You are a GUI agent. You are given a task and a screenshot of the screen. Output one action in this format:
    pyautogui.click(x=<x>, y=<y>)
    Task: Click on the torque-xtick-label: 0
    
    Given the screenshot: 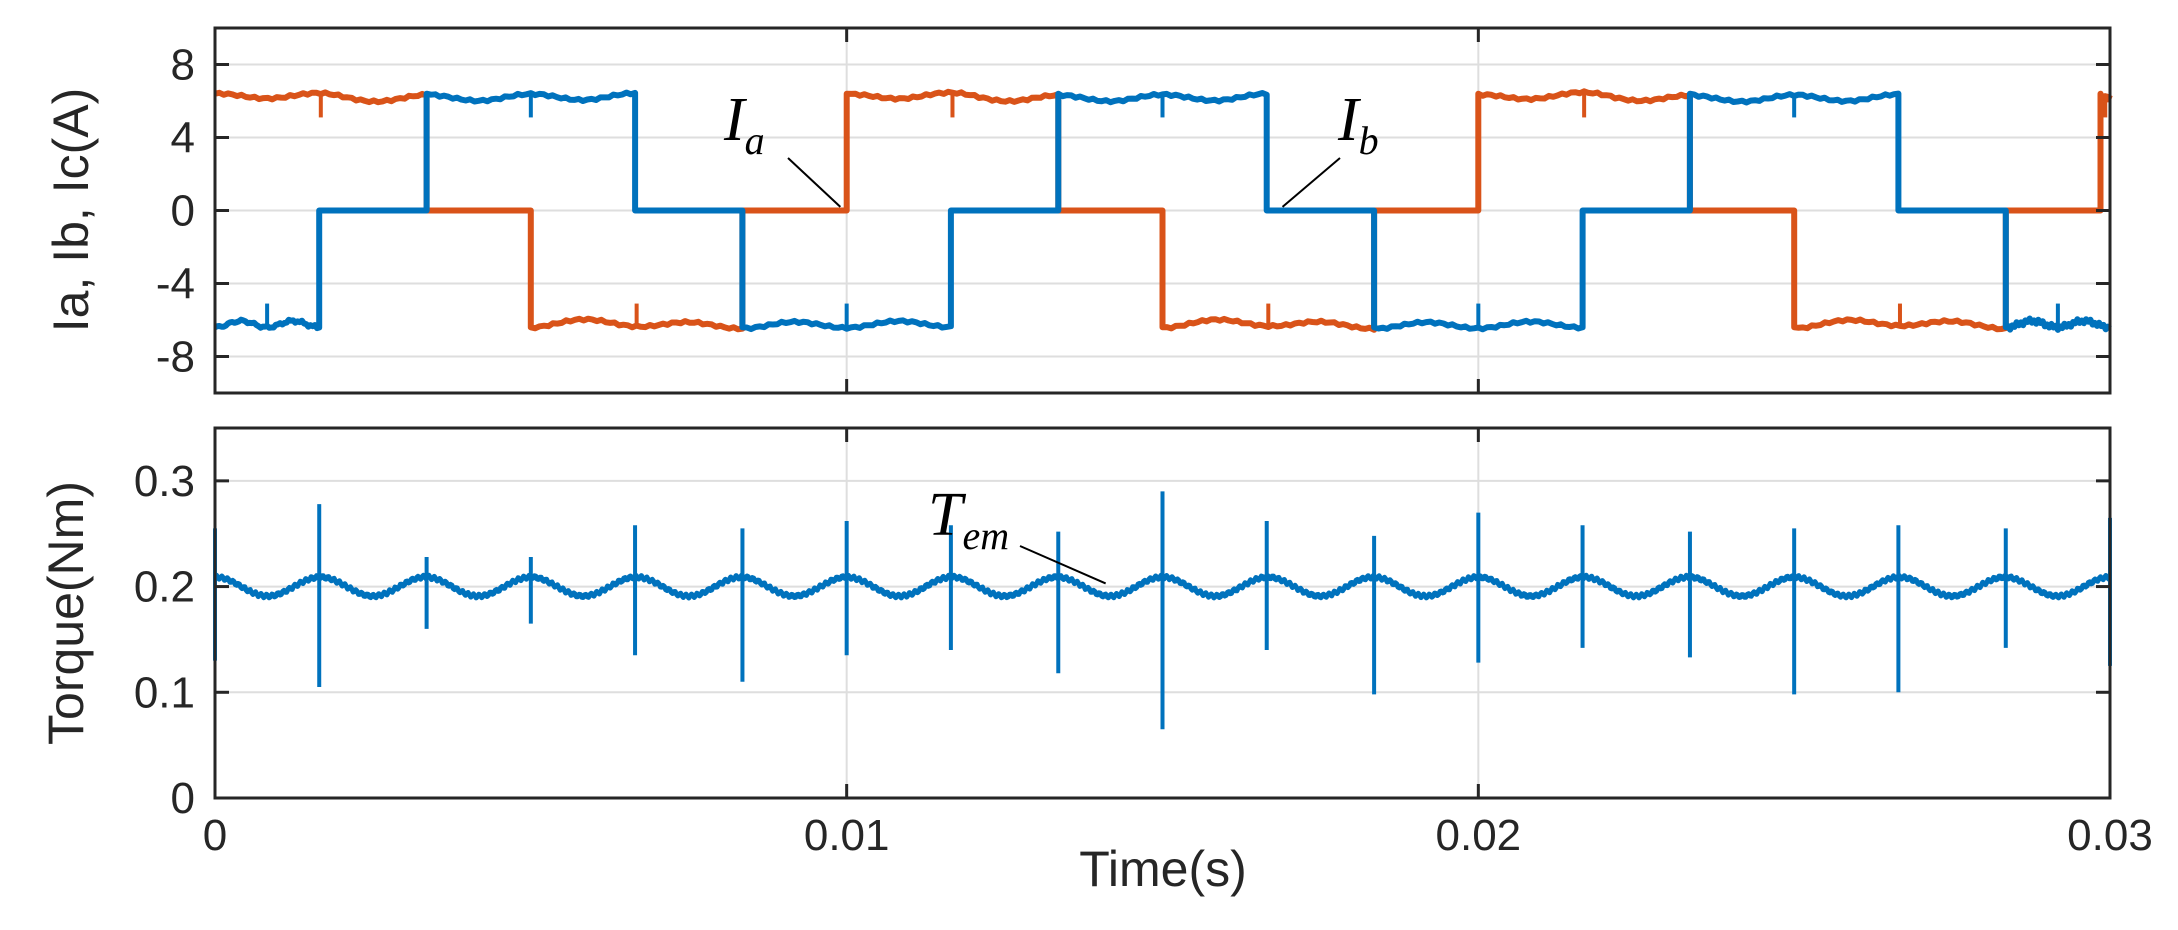 What is the action you would take?
    pyautogui.click(x=215, y=835)
    